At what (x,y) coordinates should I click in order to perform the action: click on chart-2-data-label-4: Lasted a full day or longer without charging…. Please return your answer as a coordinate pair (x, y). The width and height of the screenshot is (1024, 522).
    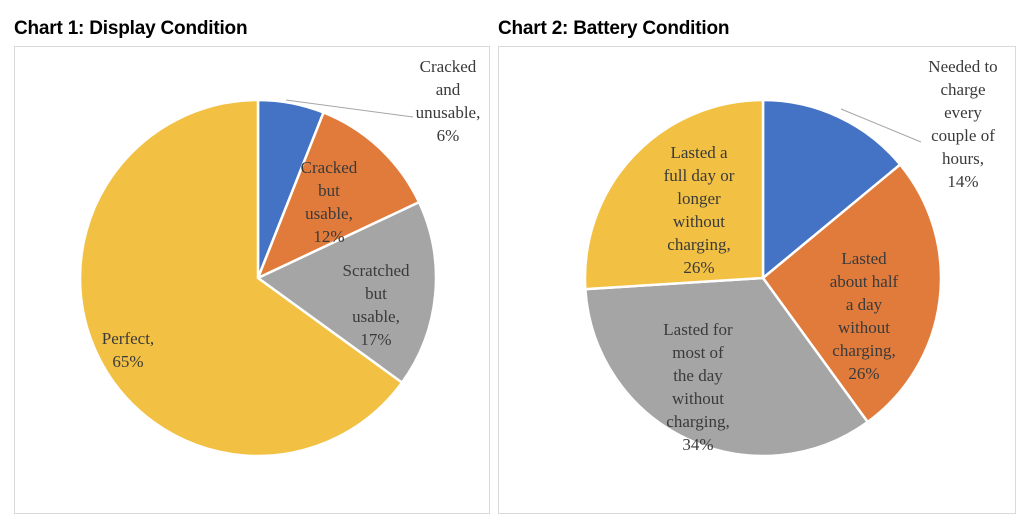
    Looking at the image, I should click on (699, 210).